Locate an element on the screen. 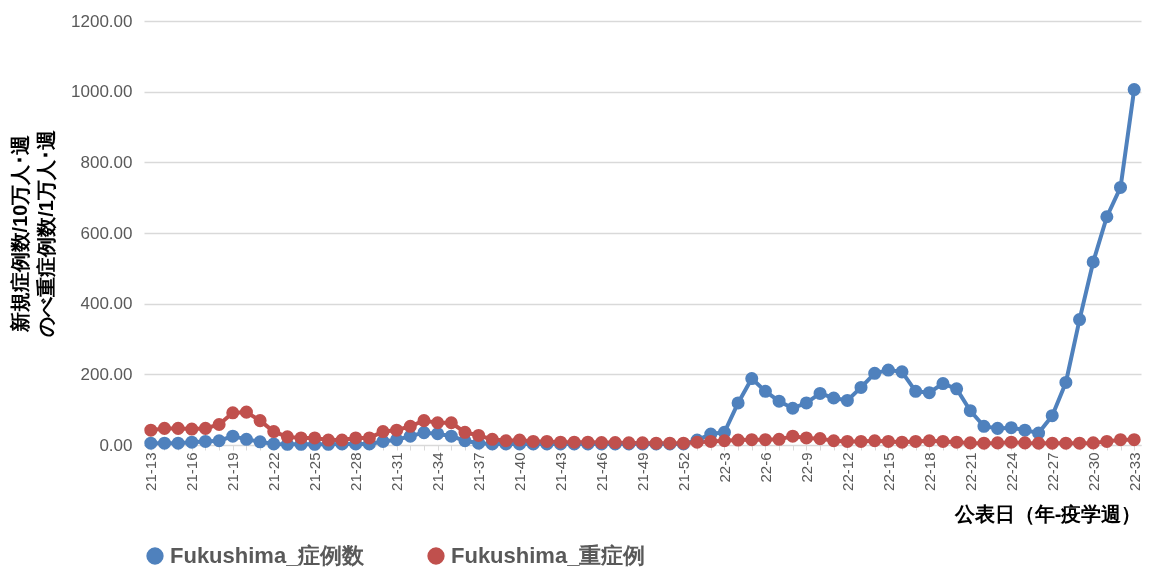  y-tick-label: 1200.00 is located at coordinates (102, 21).